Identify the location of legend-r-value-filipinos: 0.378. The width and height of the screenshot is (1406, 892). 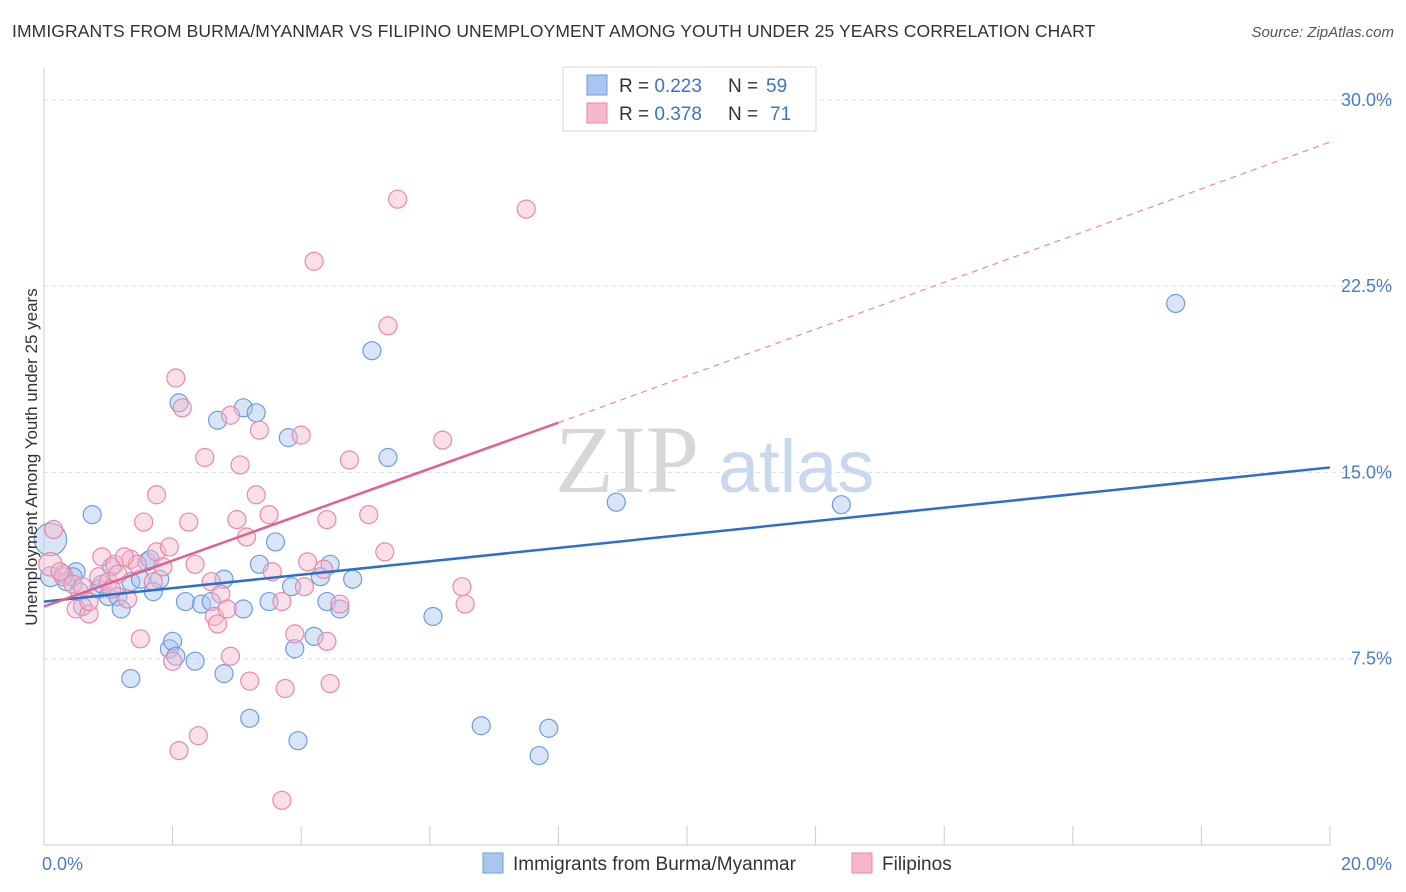
(678, 114).